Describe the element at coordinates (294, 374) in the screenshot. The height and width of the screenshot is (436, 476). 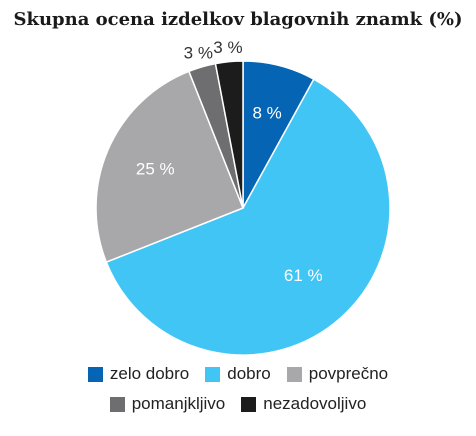
I see `legend-swatch-povprecno` at that location.